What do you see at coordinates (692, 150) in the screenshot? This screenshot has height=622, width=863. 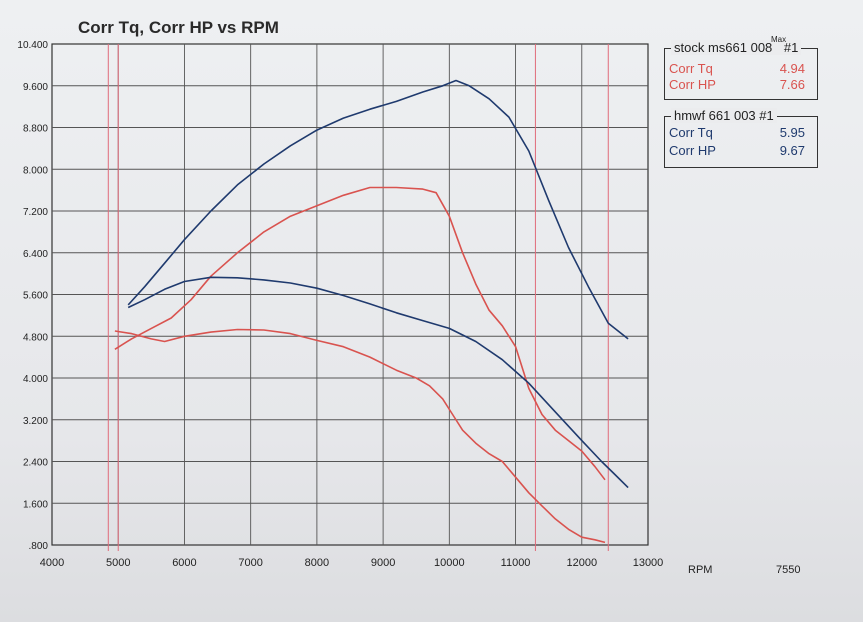 I see `legend-hmwf-hp-label: Corr HP` at bounding box center [692, 150].